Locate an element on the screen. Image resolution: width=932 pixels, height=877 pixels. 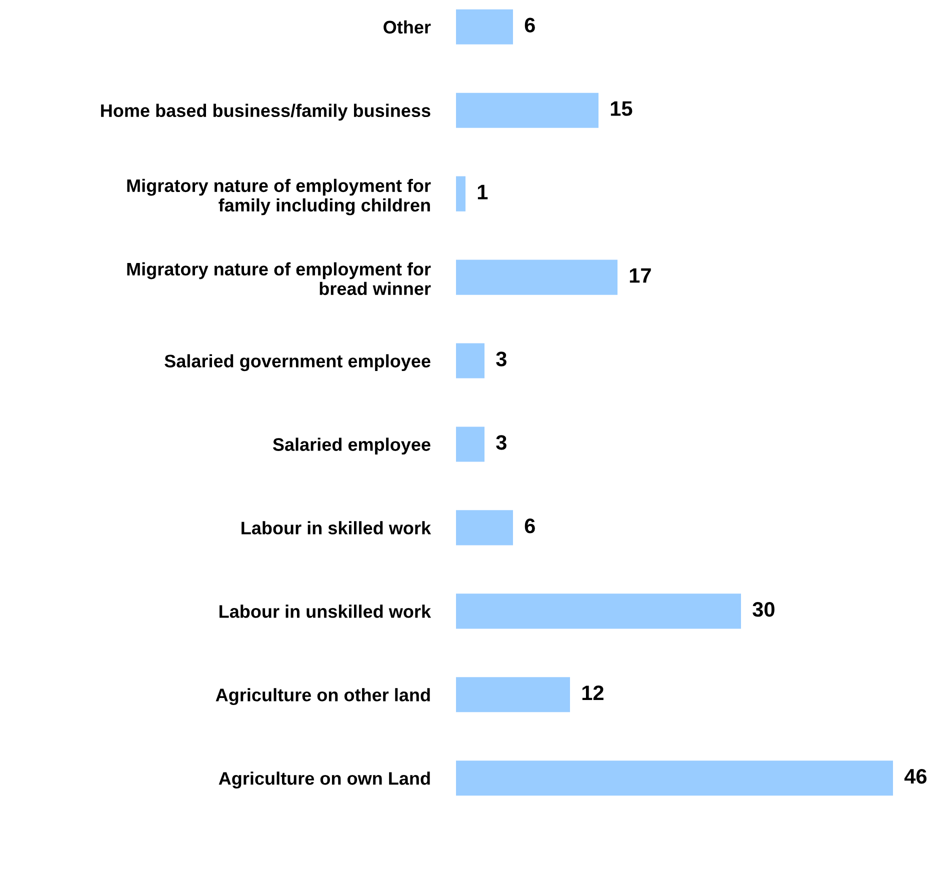
data-label: 17 is located at coordinates (640, 275).